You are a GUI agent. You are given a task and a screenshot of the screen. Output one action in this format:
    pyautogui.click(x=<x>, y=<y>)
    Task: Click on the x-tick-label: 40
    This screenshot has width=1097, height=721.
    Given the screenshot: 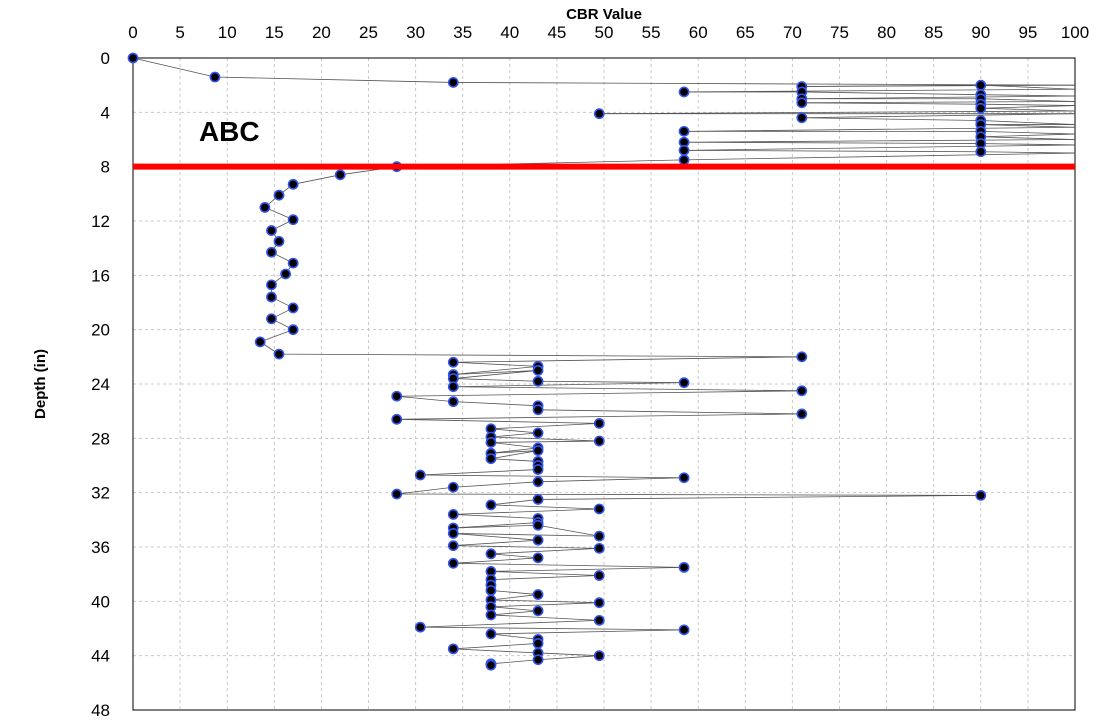 What is the action you would take?
    pyautogui.click(x=509, y=32)
    